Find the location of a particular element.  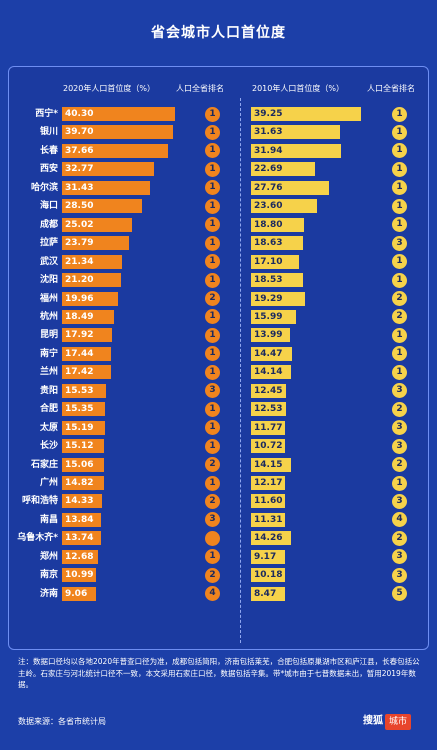

bar-2020: 31.43 is located at coordinates (106, 187).